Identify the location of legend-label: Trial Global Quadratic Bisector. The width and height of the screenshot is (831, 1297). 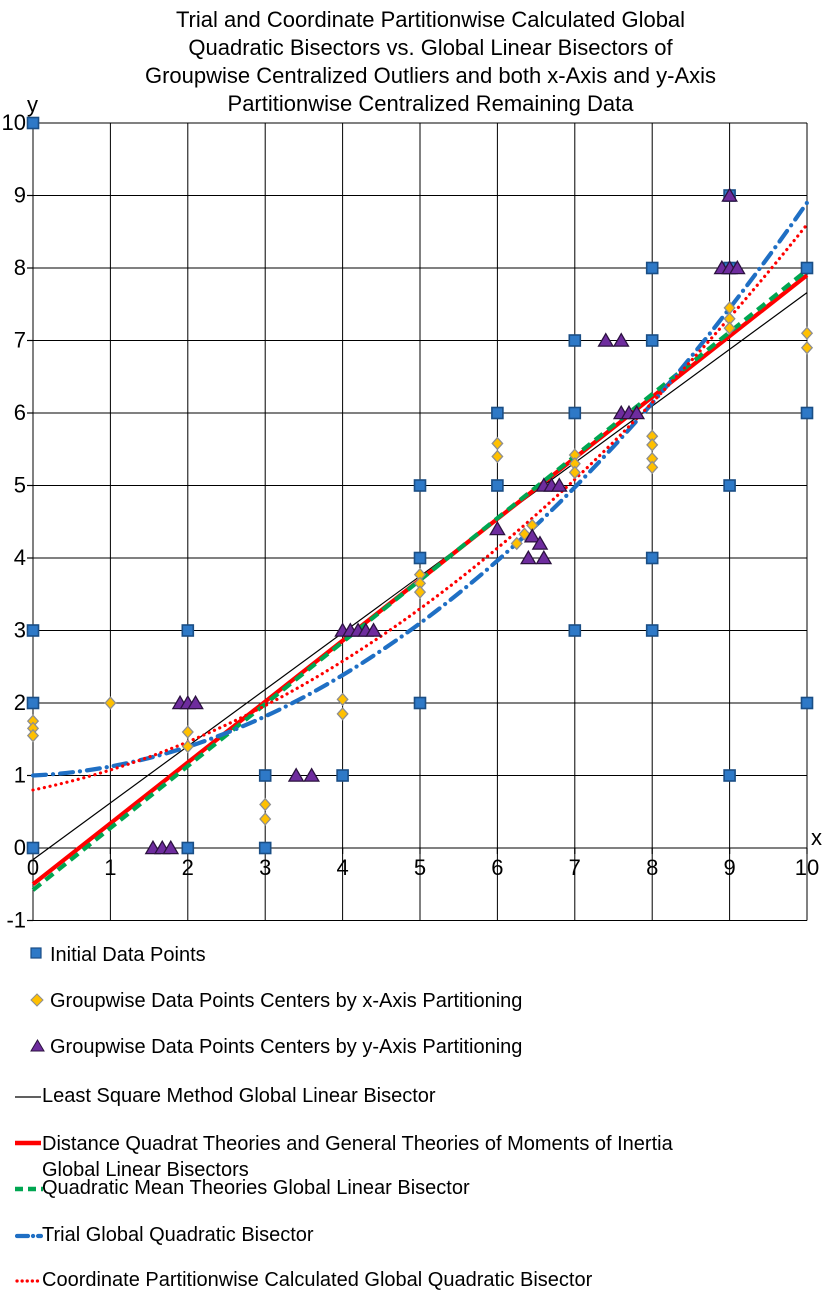
(178, 1235).